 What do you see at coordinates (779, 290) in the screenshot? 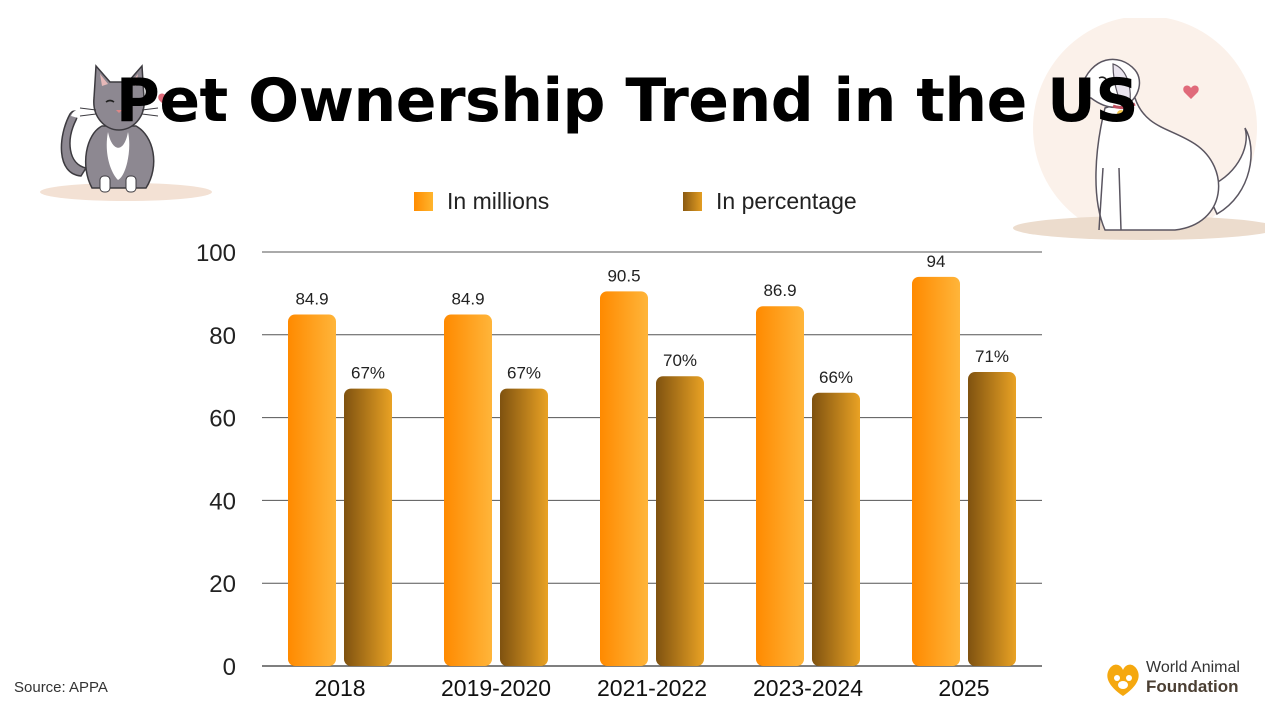
I see `data-label-millions: 86.9` at bounding box center [779, 290].